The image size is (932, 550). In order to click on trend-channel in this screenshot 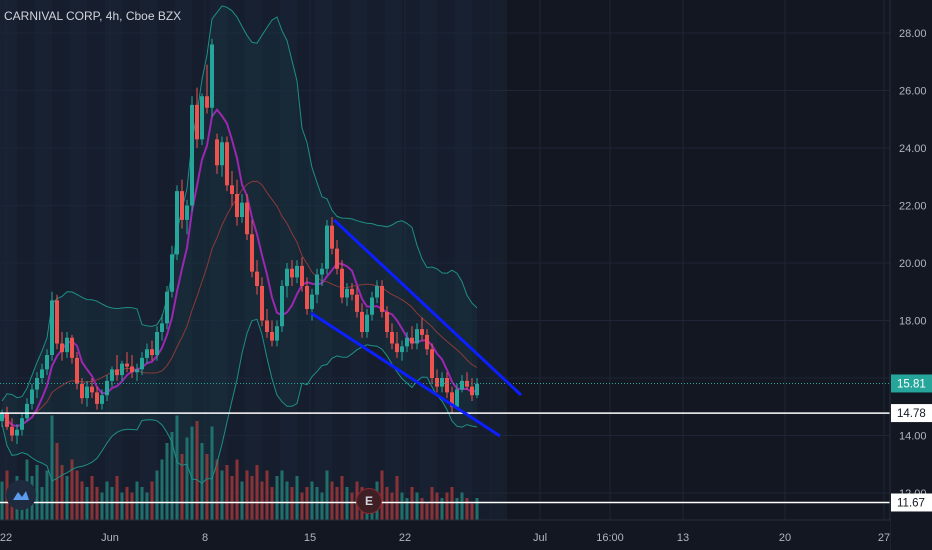, I will do `click(416, 328)`.